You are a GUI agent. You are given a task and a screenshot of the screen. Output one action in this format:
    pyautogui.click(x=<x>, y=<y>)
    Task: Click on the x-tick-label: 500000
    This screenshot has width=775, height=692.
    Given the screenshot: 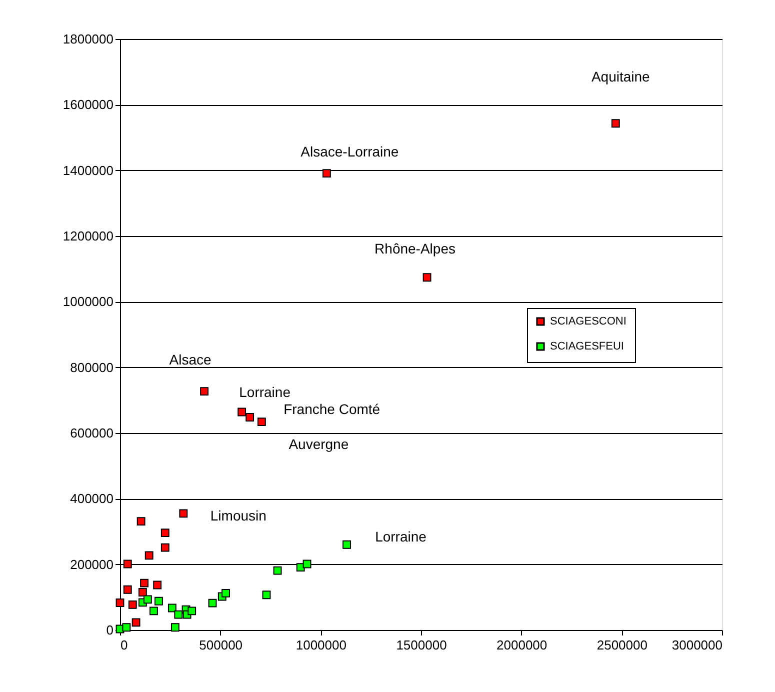 What is the action you would take?
    pyautogui.click(x=221, y=645)
    